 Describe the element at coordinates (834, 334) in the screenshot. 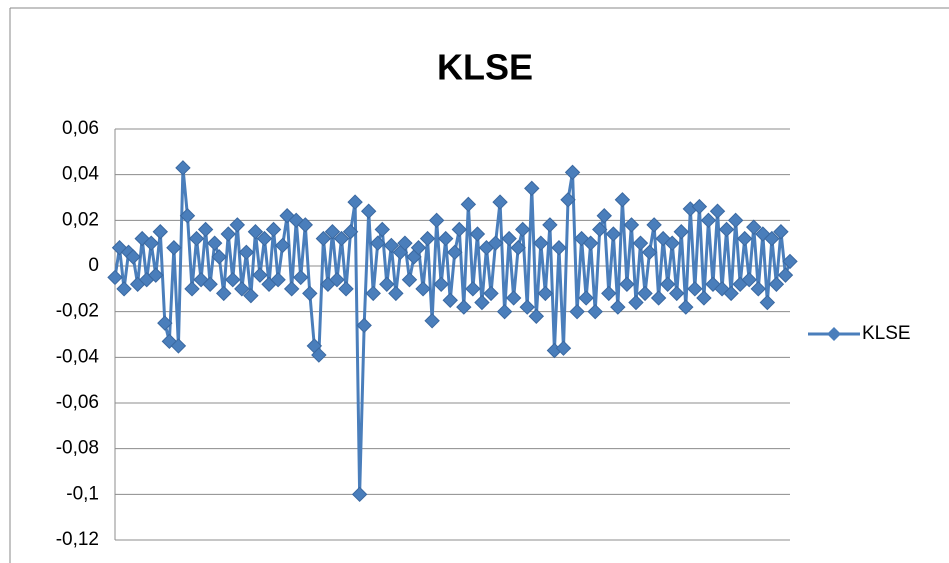

I see `legend-marker` at that location.